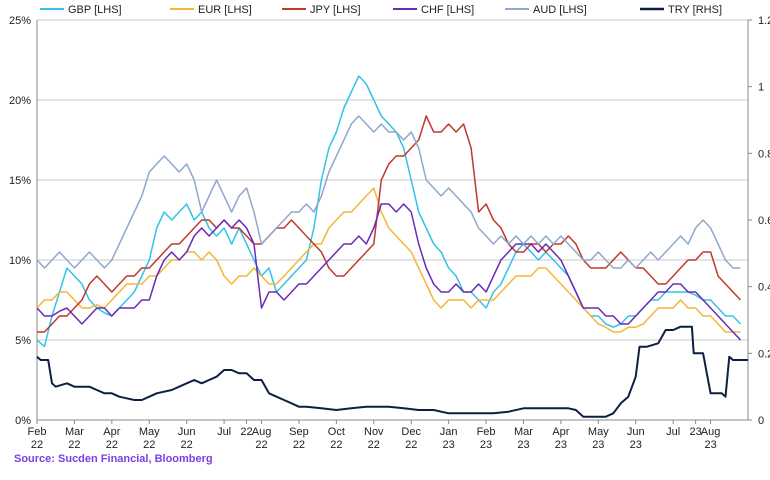  What do you see at coordinates (246, 432) in the screenshot?
I see `x-tick-label: 22` at bounding box center [246, 432].